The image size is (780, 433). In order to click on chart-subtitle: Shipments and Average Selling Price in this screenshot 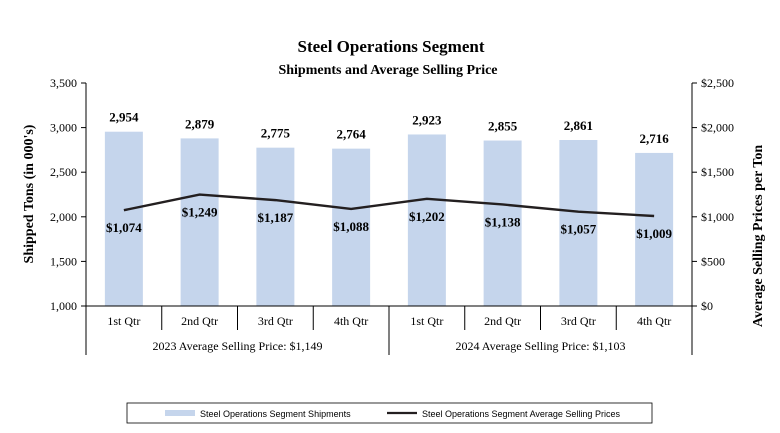, I will do `click(387, 70)`.